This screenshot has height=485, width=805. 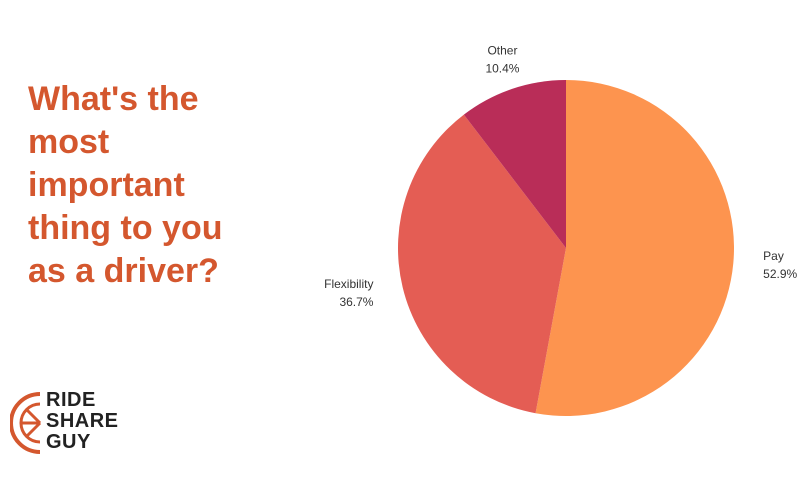 What do you see at coordinates (25, 423) in the screenshot?
I see `logo-wheel` at bounding box center [25, 423].